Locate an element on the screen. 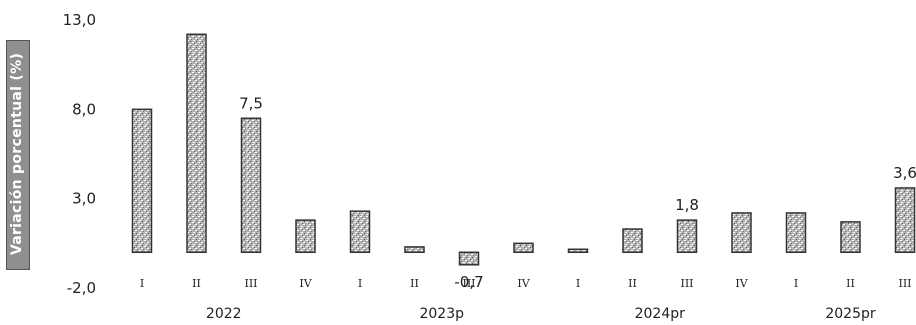 This screenshot has height=325, width=916. year-label: 2023p is located at coordinates (441, 314).